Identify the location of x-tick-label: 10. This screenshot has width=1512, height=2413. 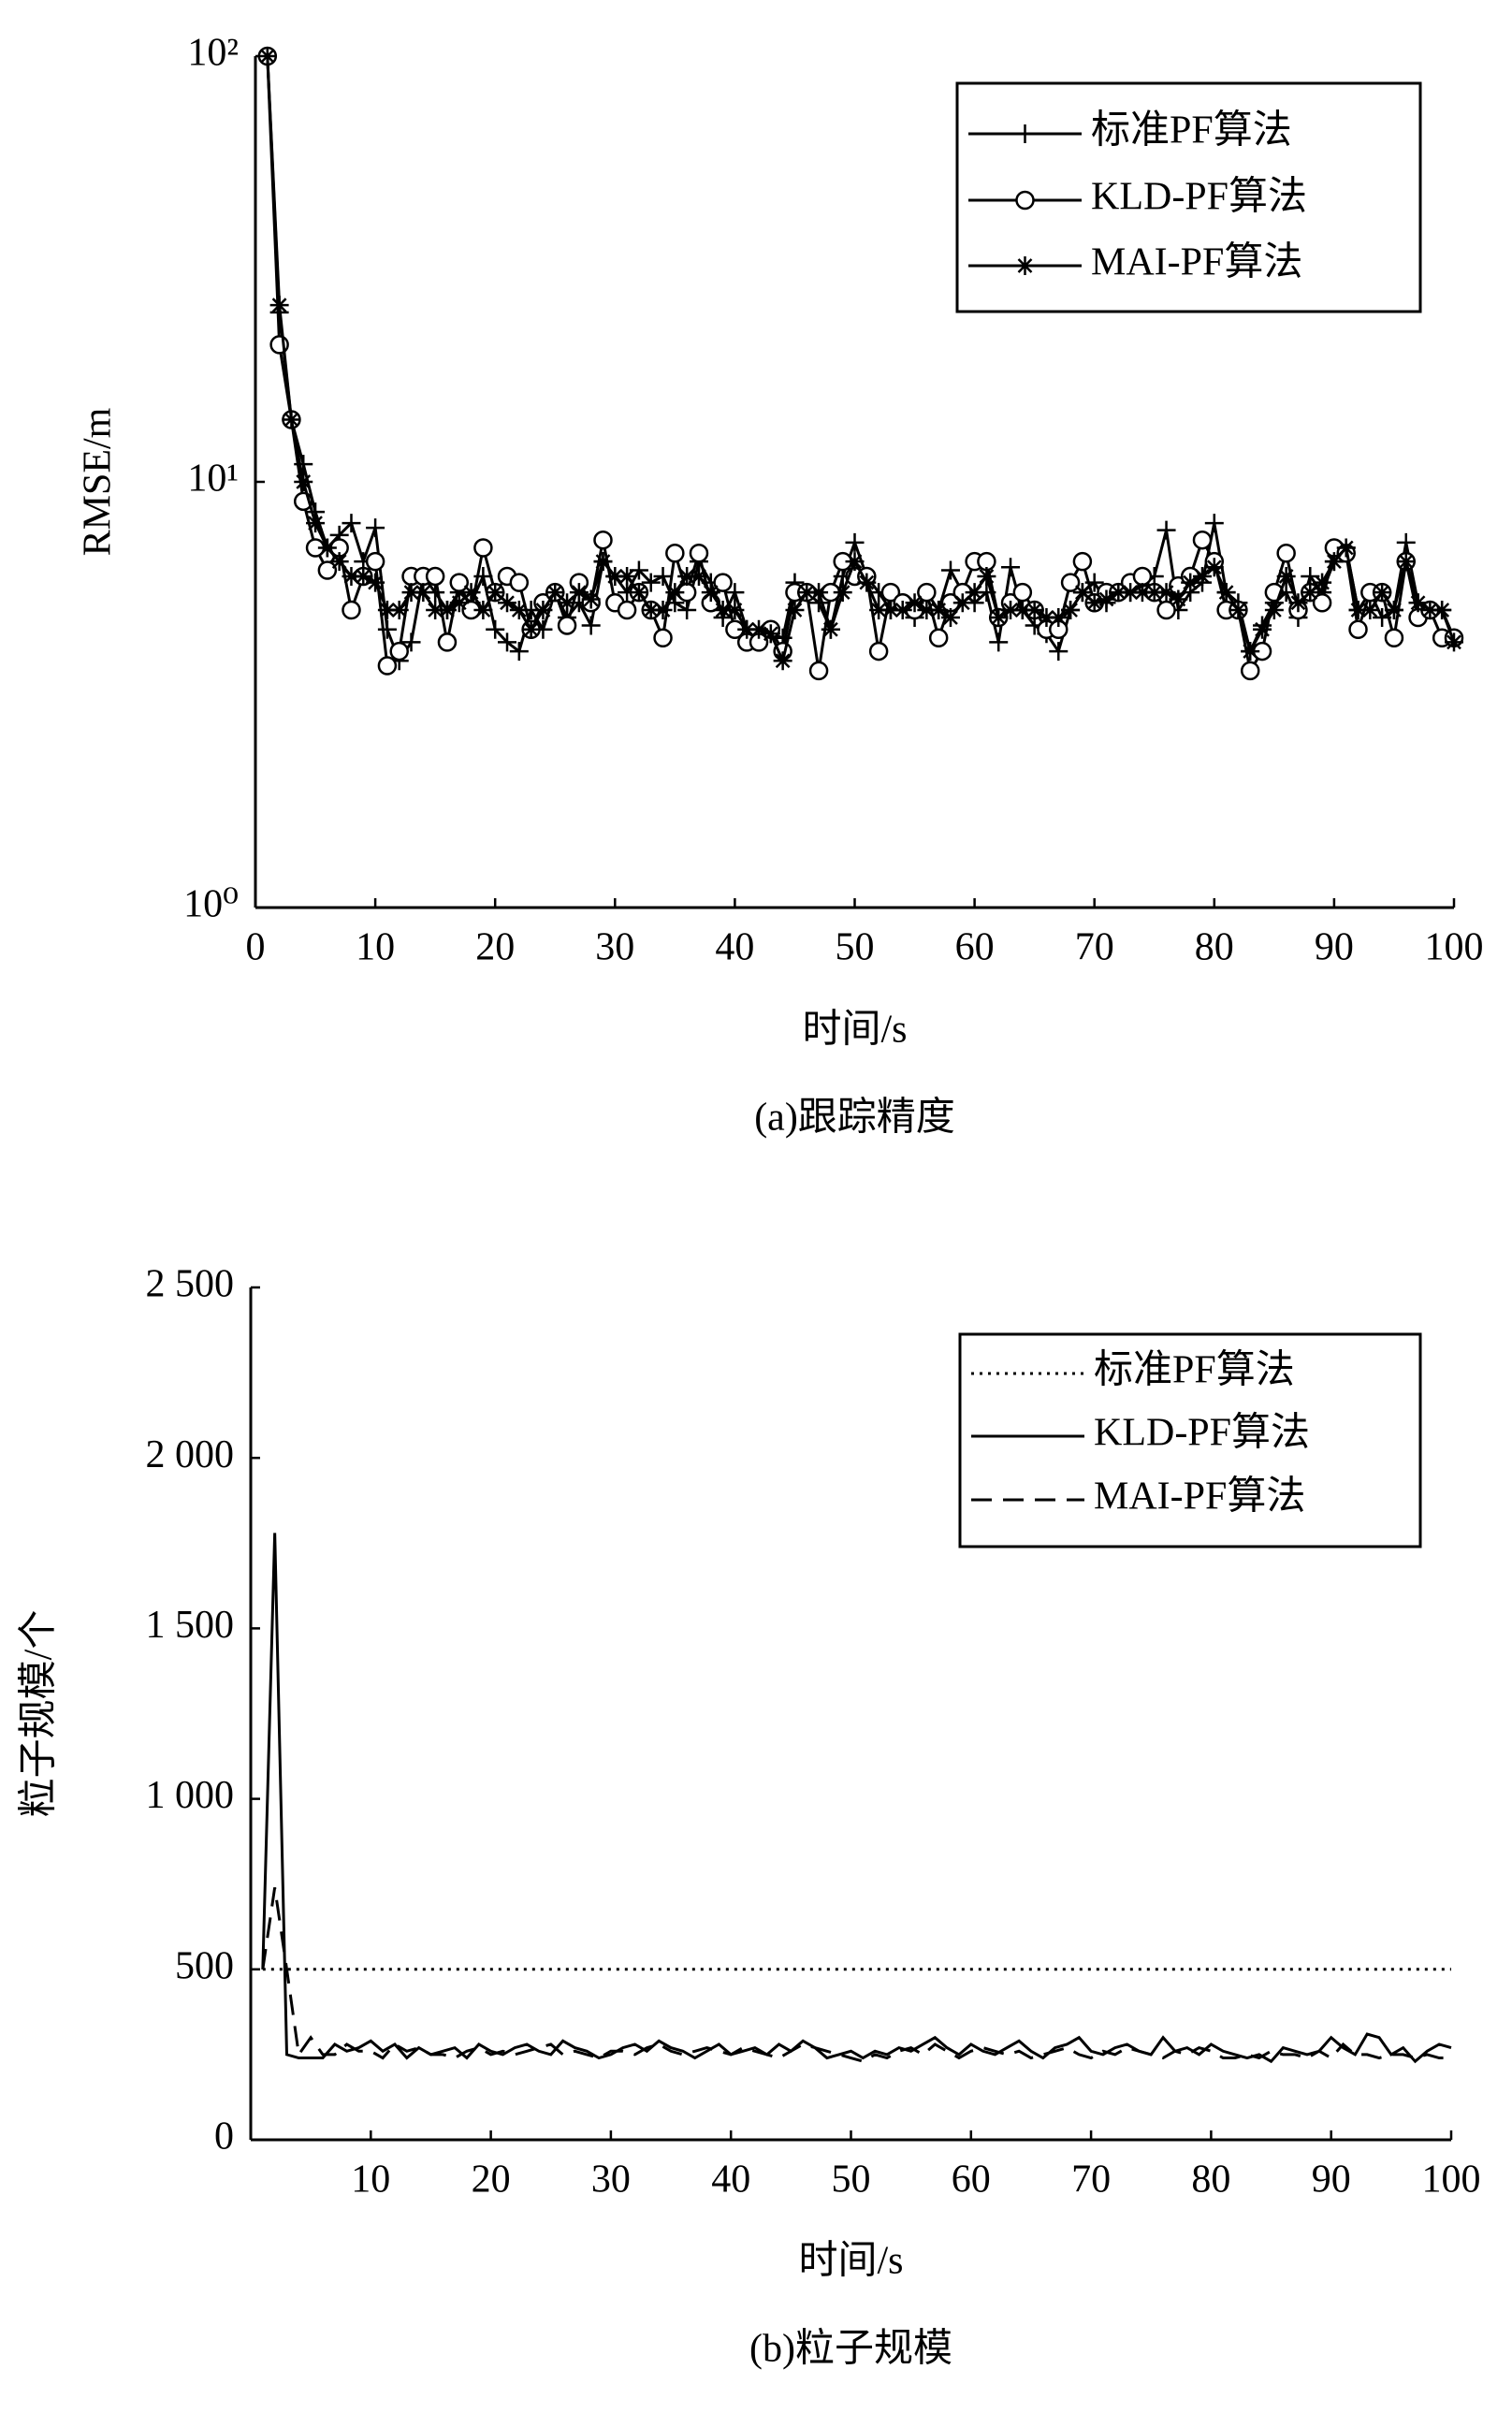
(370, 2180).